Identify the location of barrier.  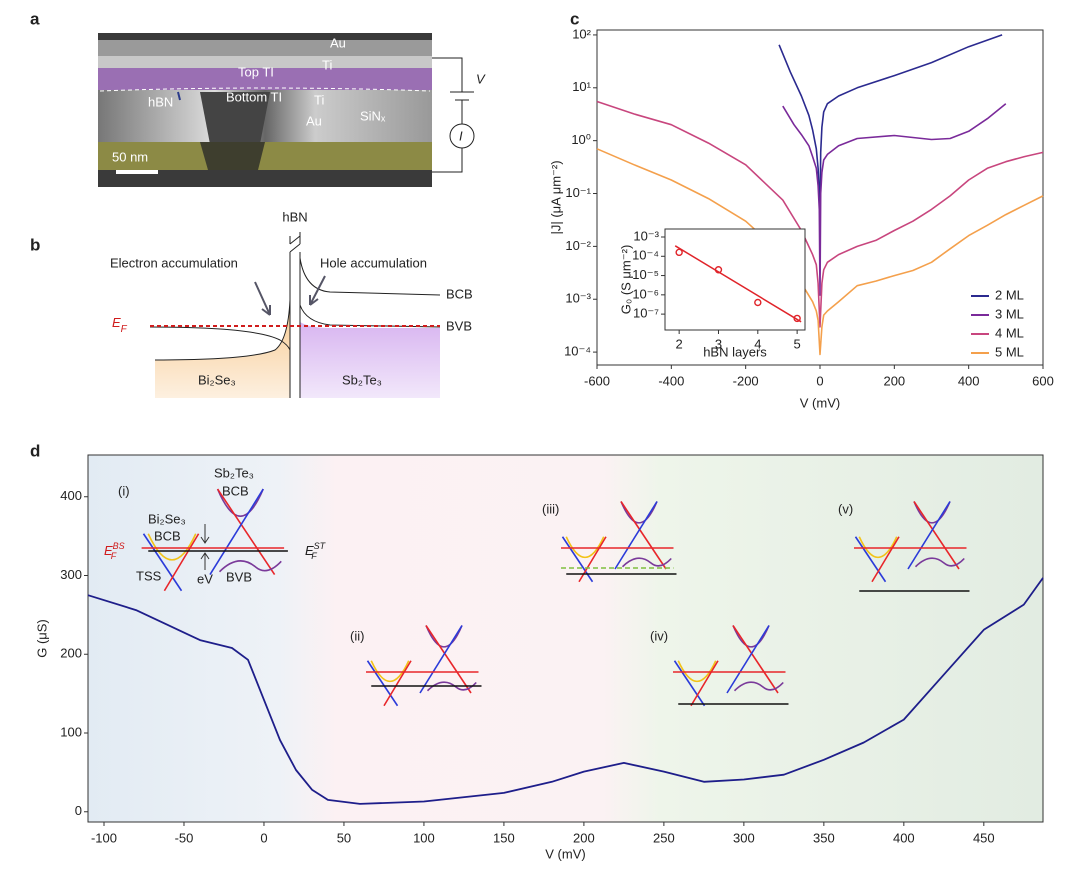
(295, 315).